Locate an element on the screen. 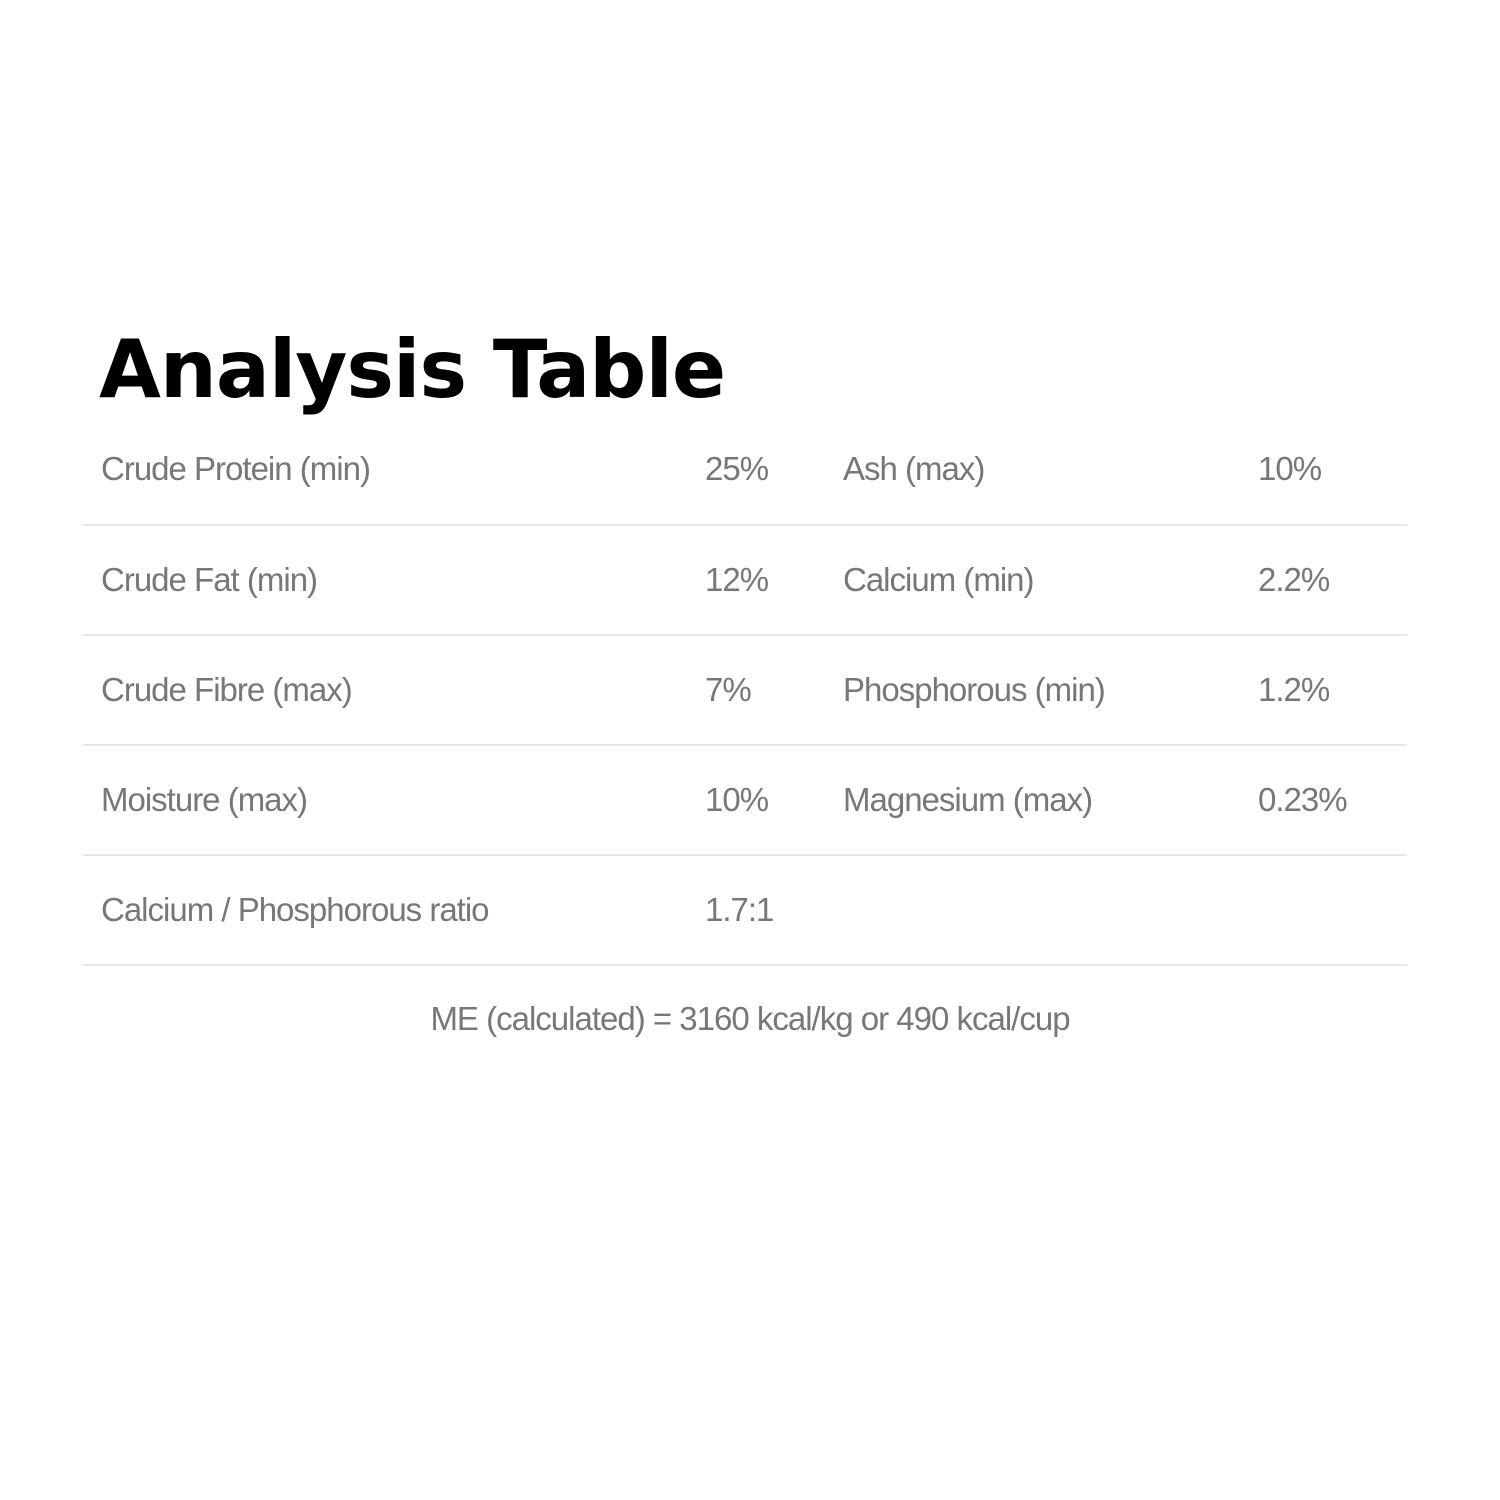 This screenshot has height=1500, width=1500. nutrient-value: 0.23% is located at coordinates (1303, 799).